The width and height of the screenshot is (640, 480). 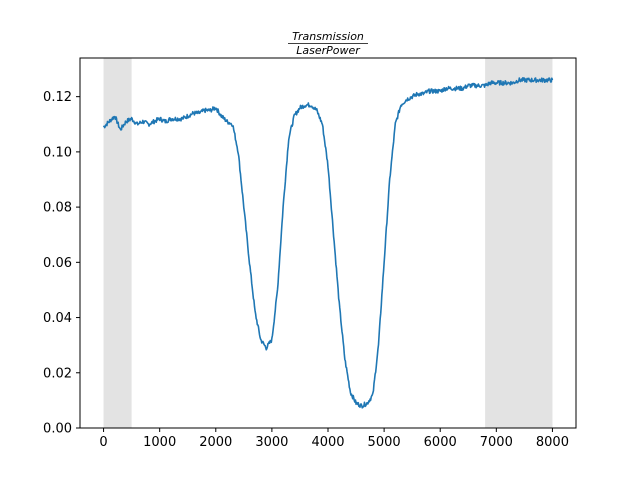 I want to click on title-denominator: LaserPower, so click(x=328, y=50).